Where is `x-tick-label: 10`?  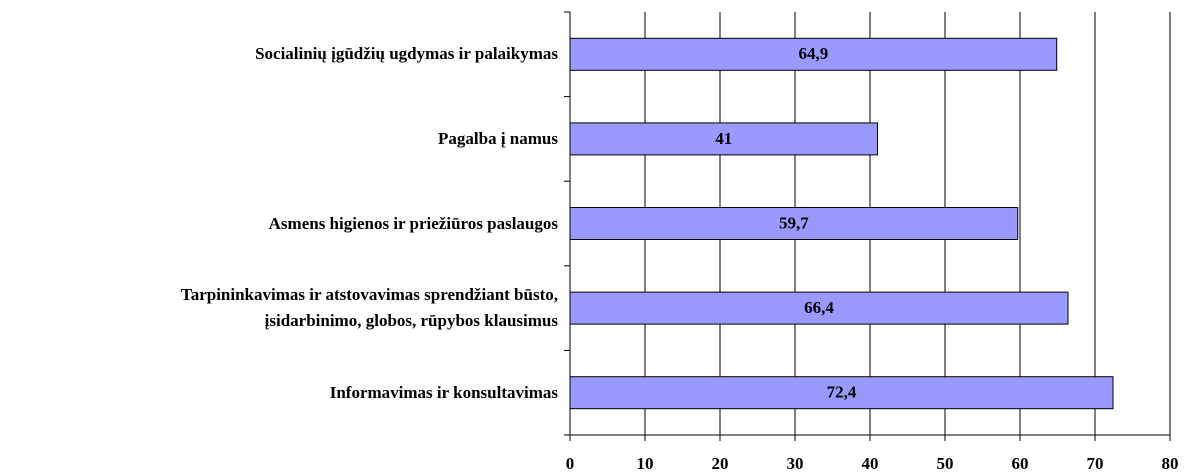
x-tick-label: 10 is located at coordinates (645, 463).